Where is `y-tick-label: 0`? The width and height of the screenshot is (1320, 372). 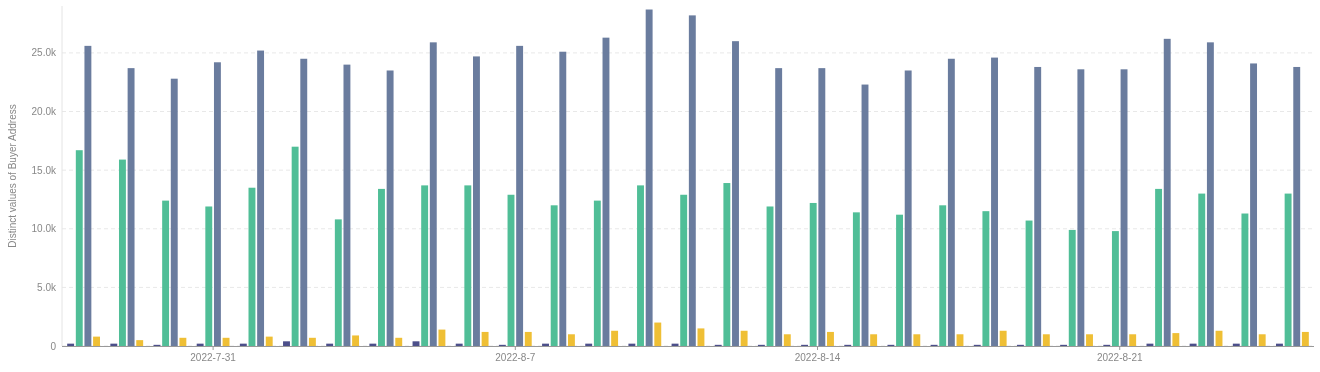
y-tick-label: 0 is located at coordinates (53, 346).